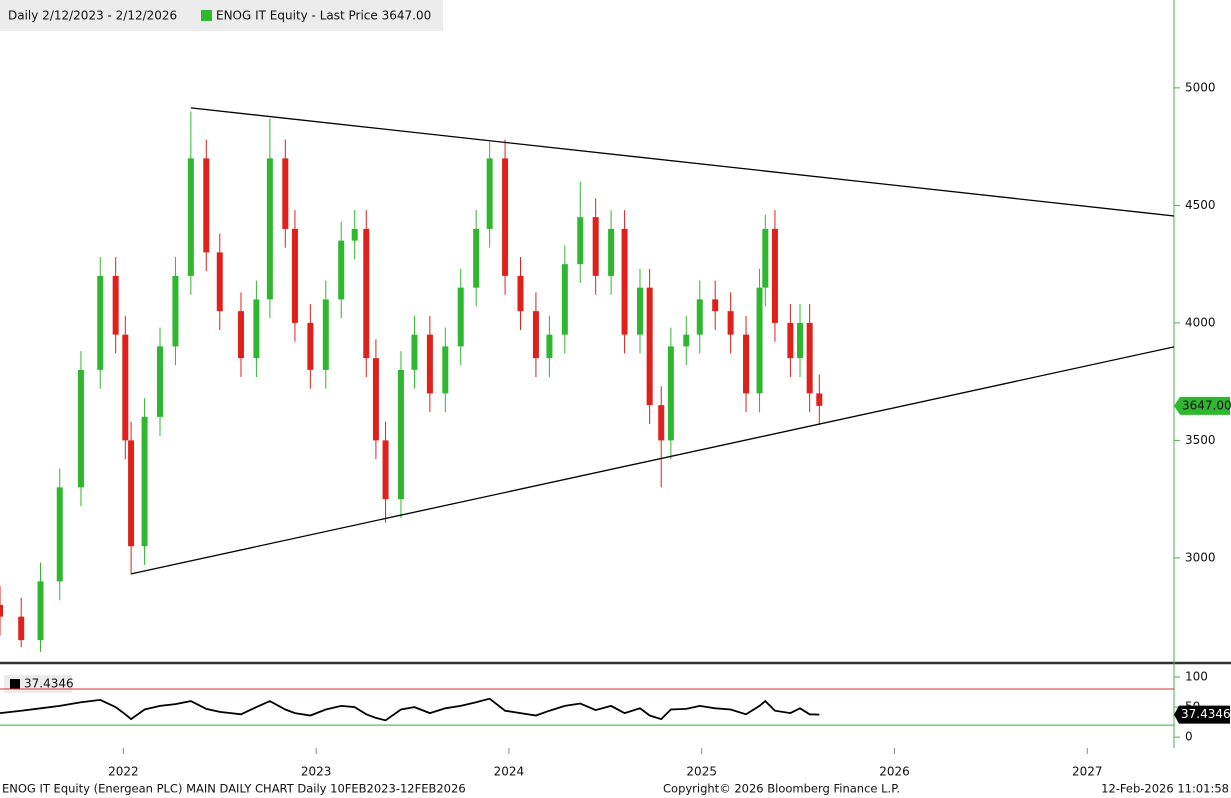  I want to click on y-tick-label: 0, so click(1189, 737).